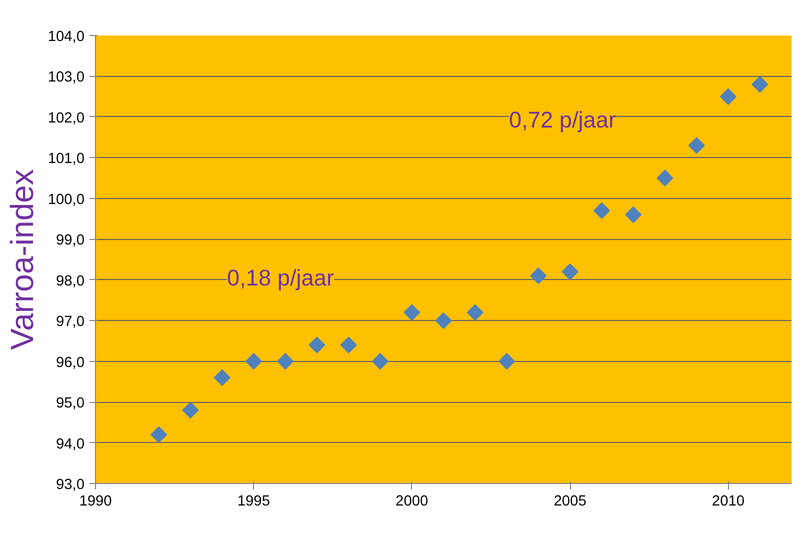 Image resolution: width=806 pixels, height=533 pixels. What do you see at coordinates (70, 322) in the screenshot?
I see `y-tick-label: 97,0` at bounding box center [70, 322].